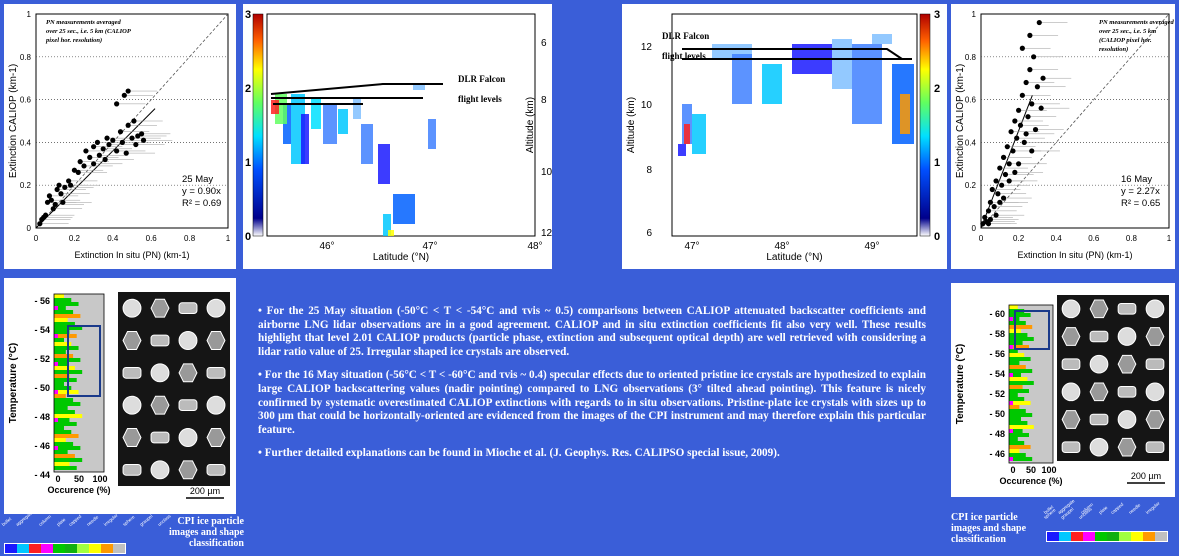 The width and height of the screenshot is (1179, 556). What do you see at coordinates (647, 105) in the screenshot?
I see `y-tick-label: 10` at bounding box center [647, 105].